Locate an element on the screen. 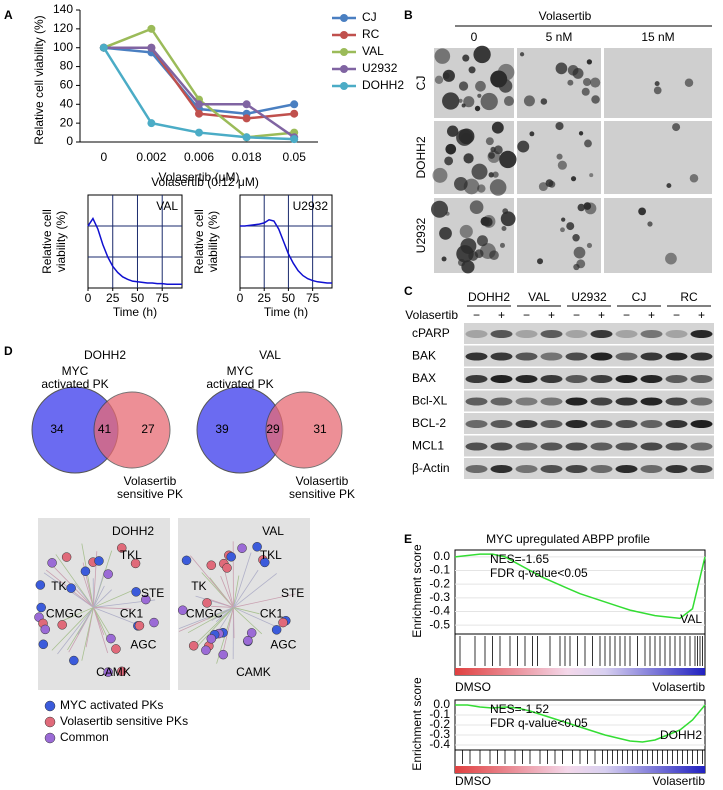 The height and width of the screenshot is (790, 723). venn-label: sensitive PK is located at coordinates (150, 494).